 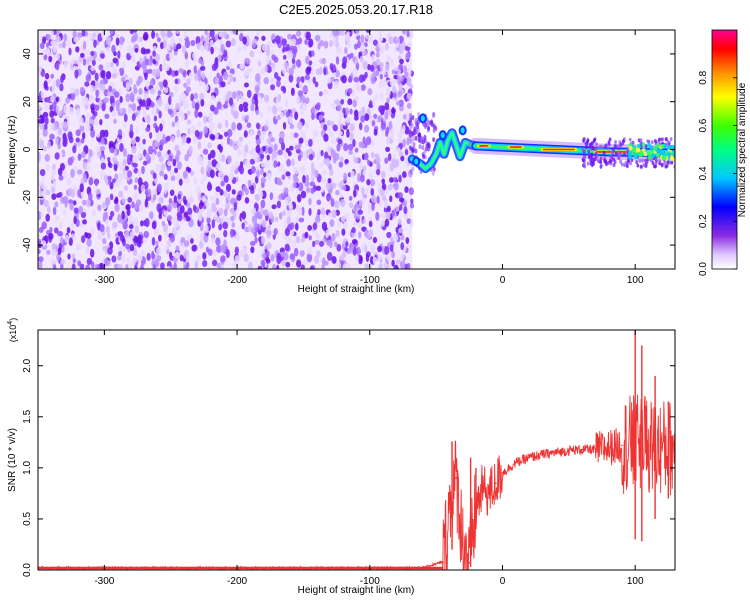 I want to click on snr-x-tick-label: 100, so click(x=635, y=581).